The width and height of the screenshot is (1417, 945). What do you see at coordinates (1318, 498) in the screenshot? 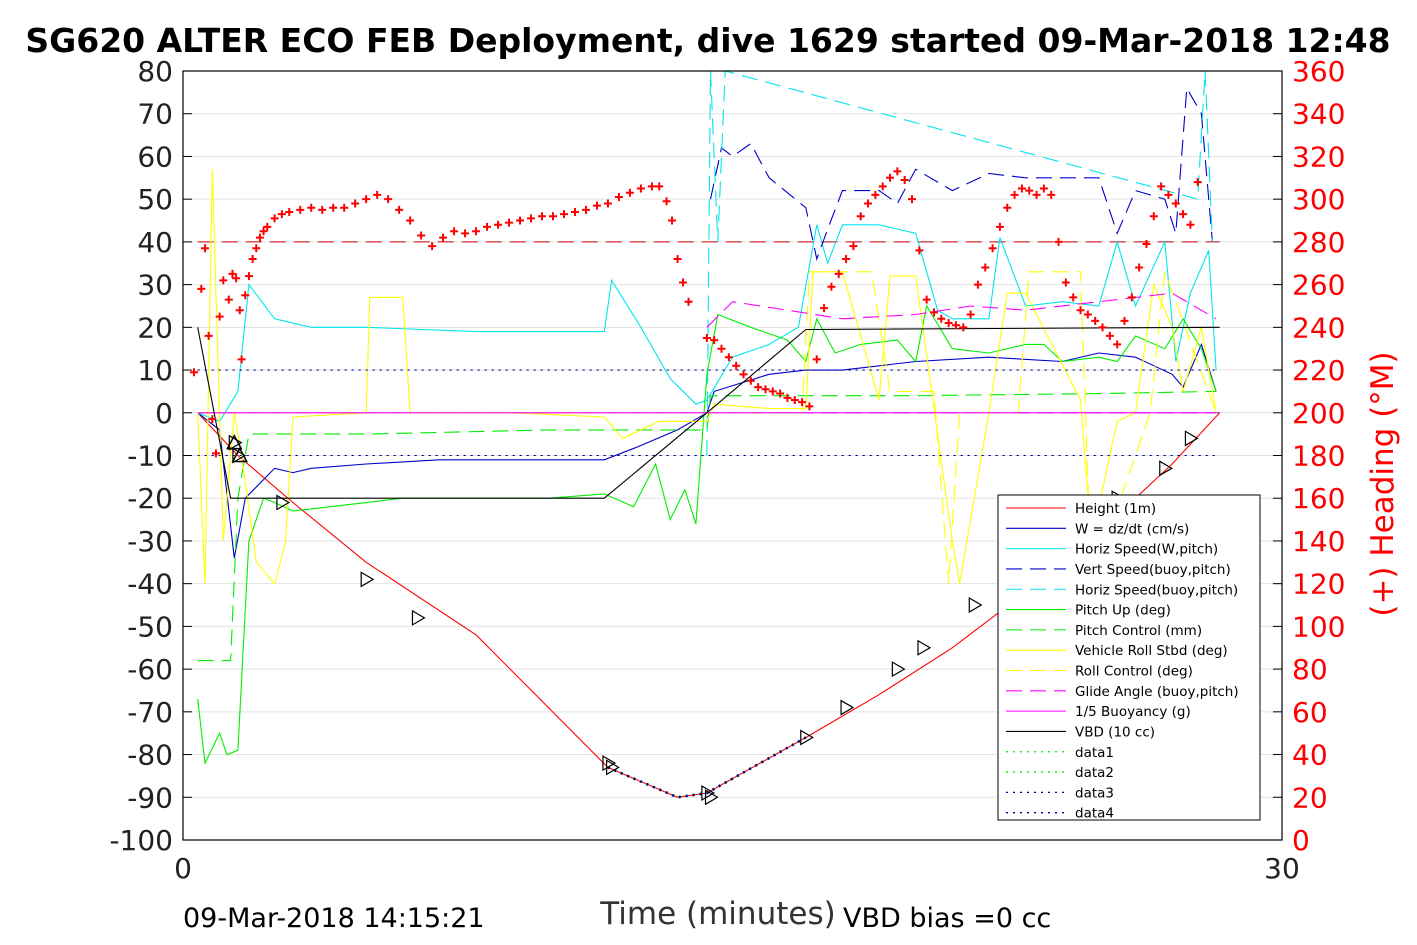
I see `right-tick-label: 160` at bounding box center [1318, 498].